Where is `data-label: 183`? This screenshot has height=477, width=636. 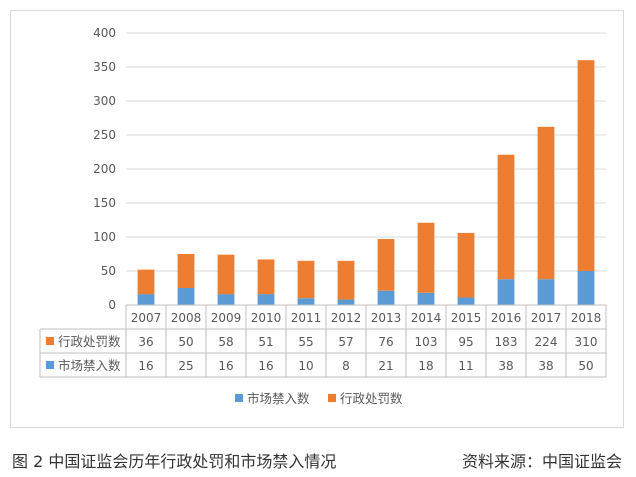
data-label: 183 is located at coordinates (506, 342).